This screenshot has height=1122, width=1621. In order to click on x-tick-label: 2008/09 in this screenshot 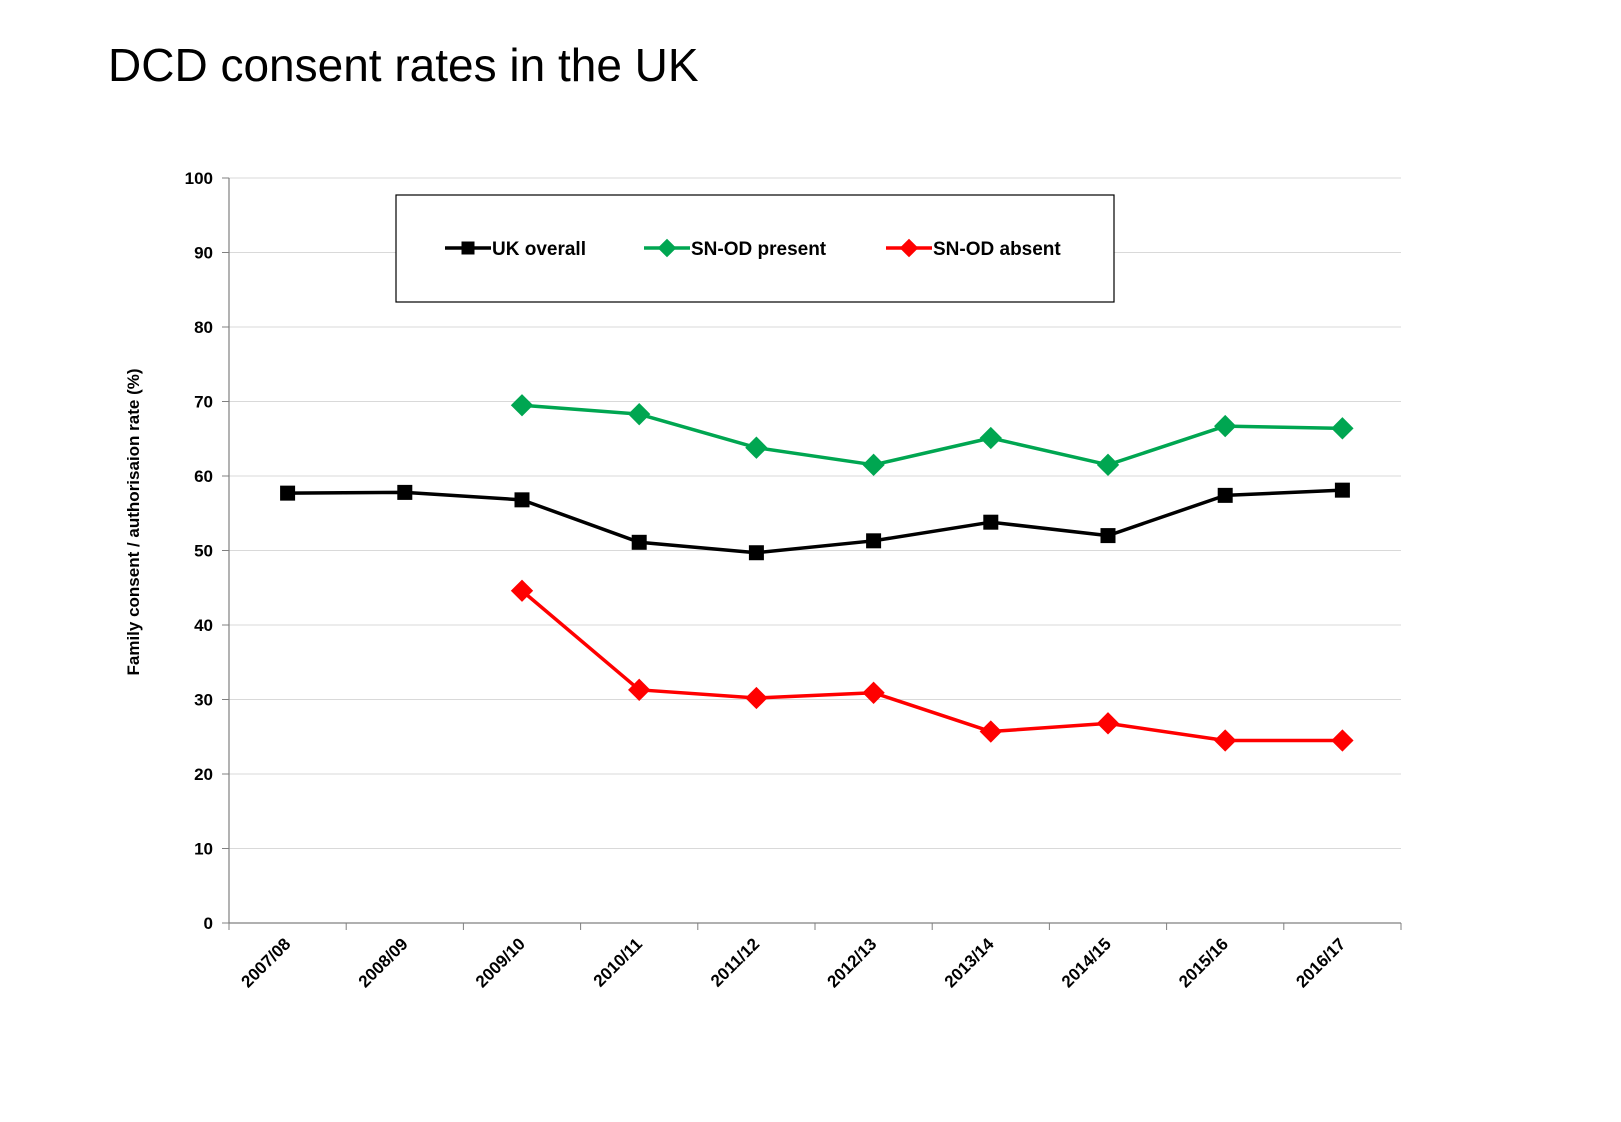, I will do `click(383, 962)`.